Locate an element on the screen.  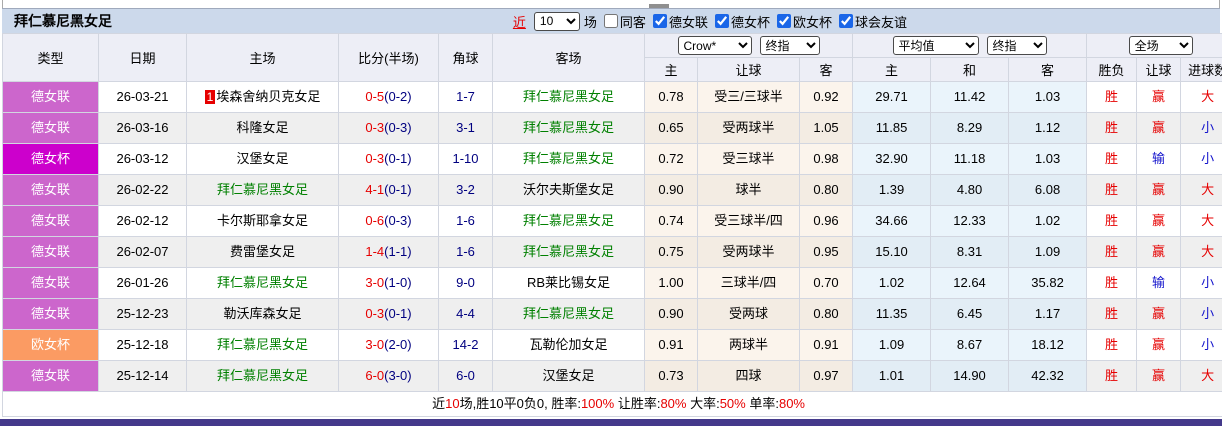
bookmaker-select: Crow* is located at coordinates (714, 45).